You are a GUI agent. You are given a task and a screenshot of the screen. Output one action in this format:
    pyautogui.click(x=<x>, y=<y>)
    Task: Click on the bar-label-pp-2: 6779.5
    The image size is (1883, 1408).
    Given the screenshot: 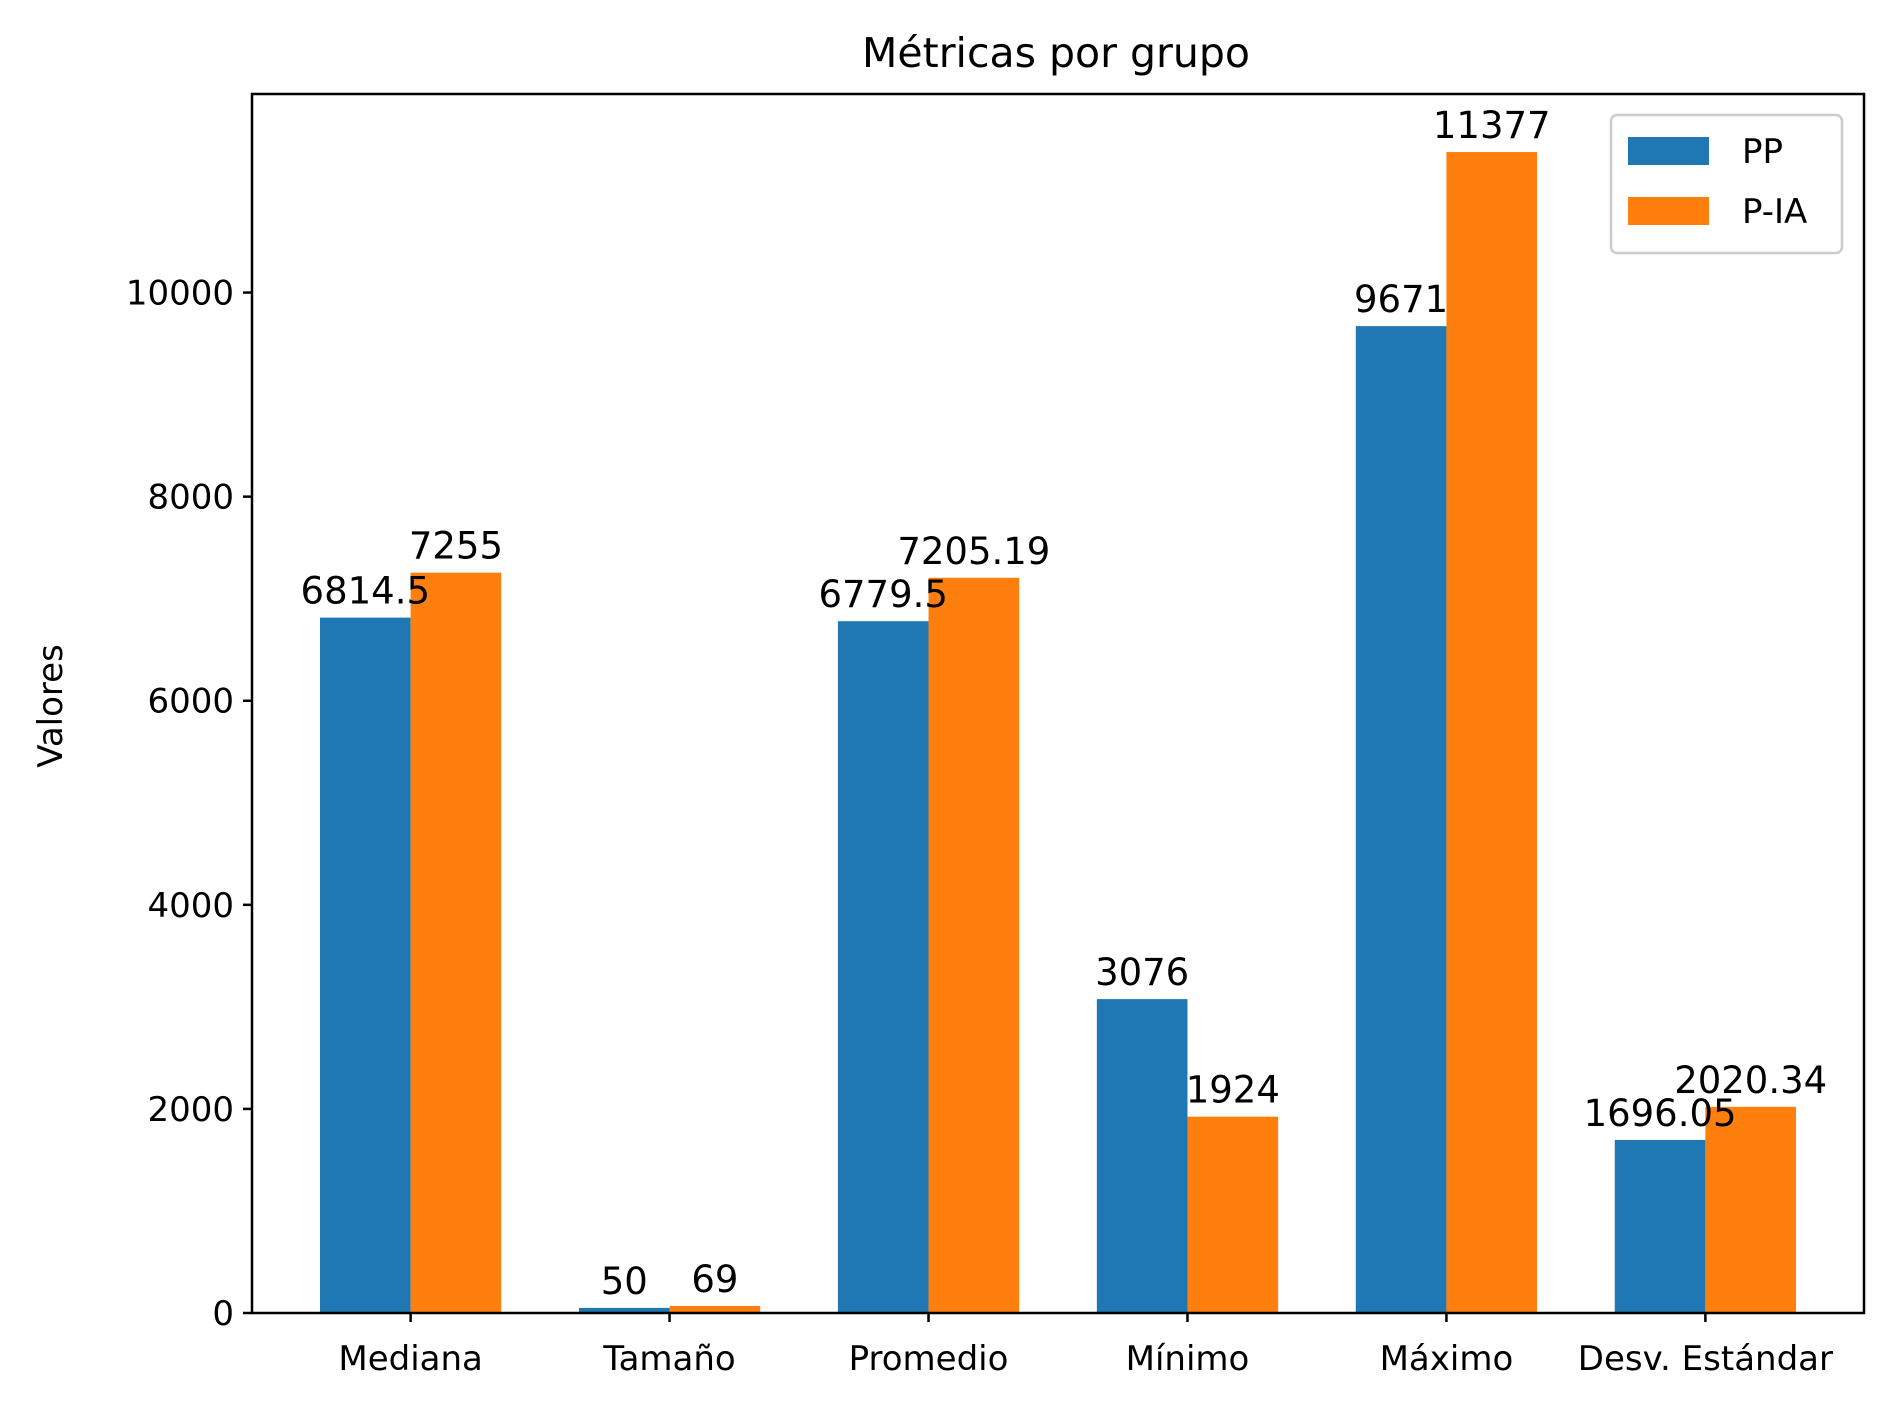 What is the action you would take?
    pyautogui.click(x=882, y=594)
    